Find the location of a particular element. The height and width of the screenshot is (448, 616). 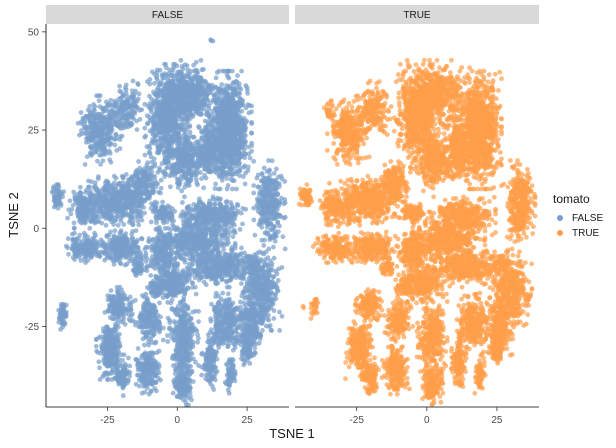

facet-strip-true is located at coordinates (417, 14).